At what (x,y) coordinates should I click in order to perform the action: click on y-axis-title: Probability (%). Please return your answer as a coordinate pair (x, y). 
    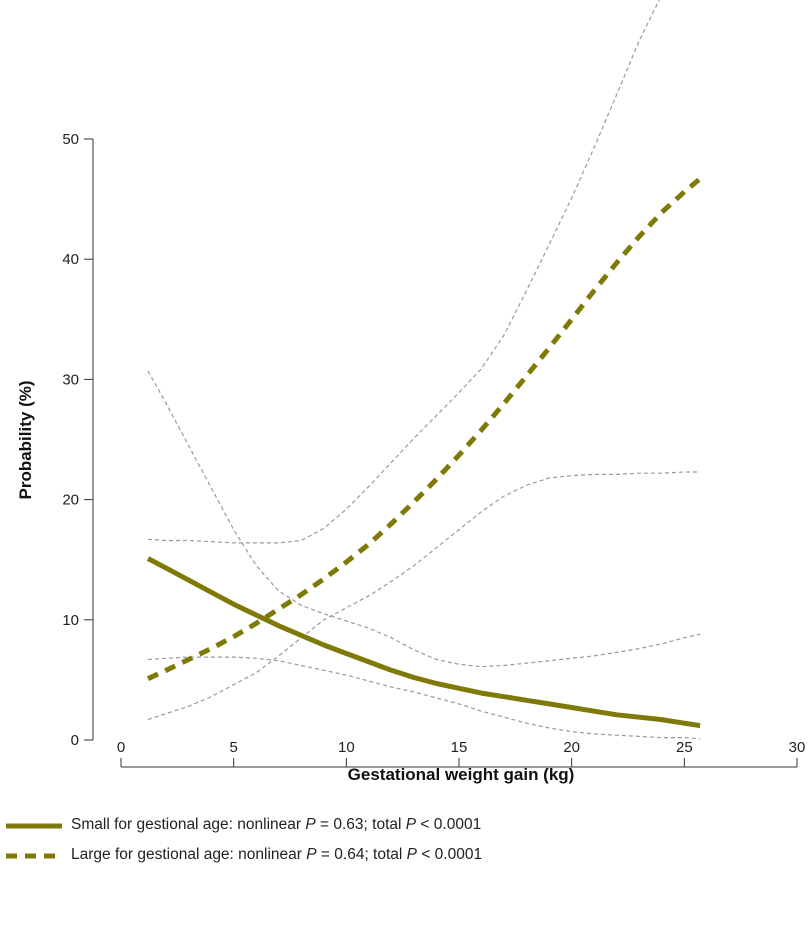
    Looking at the image, I should click on (25, 439).